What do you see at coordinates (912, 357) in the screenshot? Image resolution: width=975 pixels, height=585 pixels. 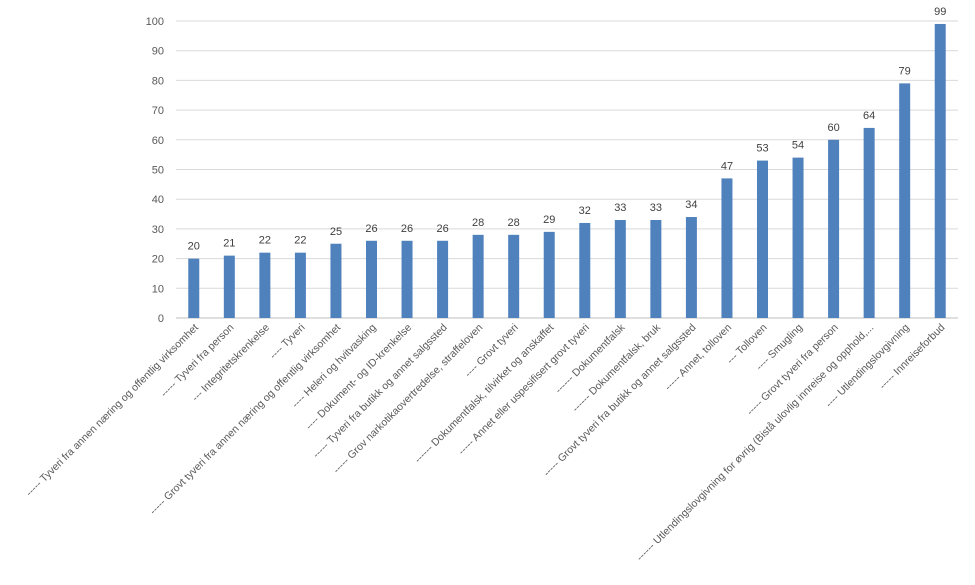 I see `category-label: ----- Innreiseforbud` at bounding box center [912, 357].